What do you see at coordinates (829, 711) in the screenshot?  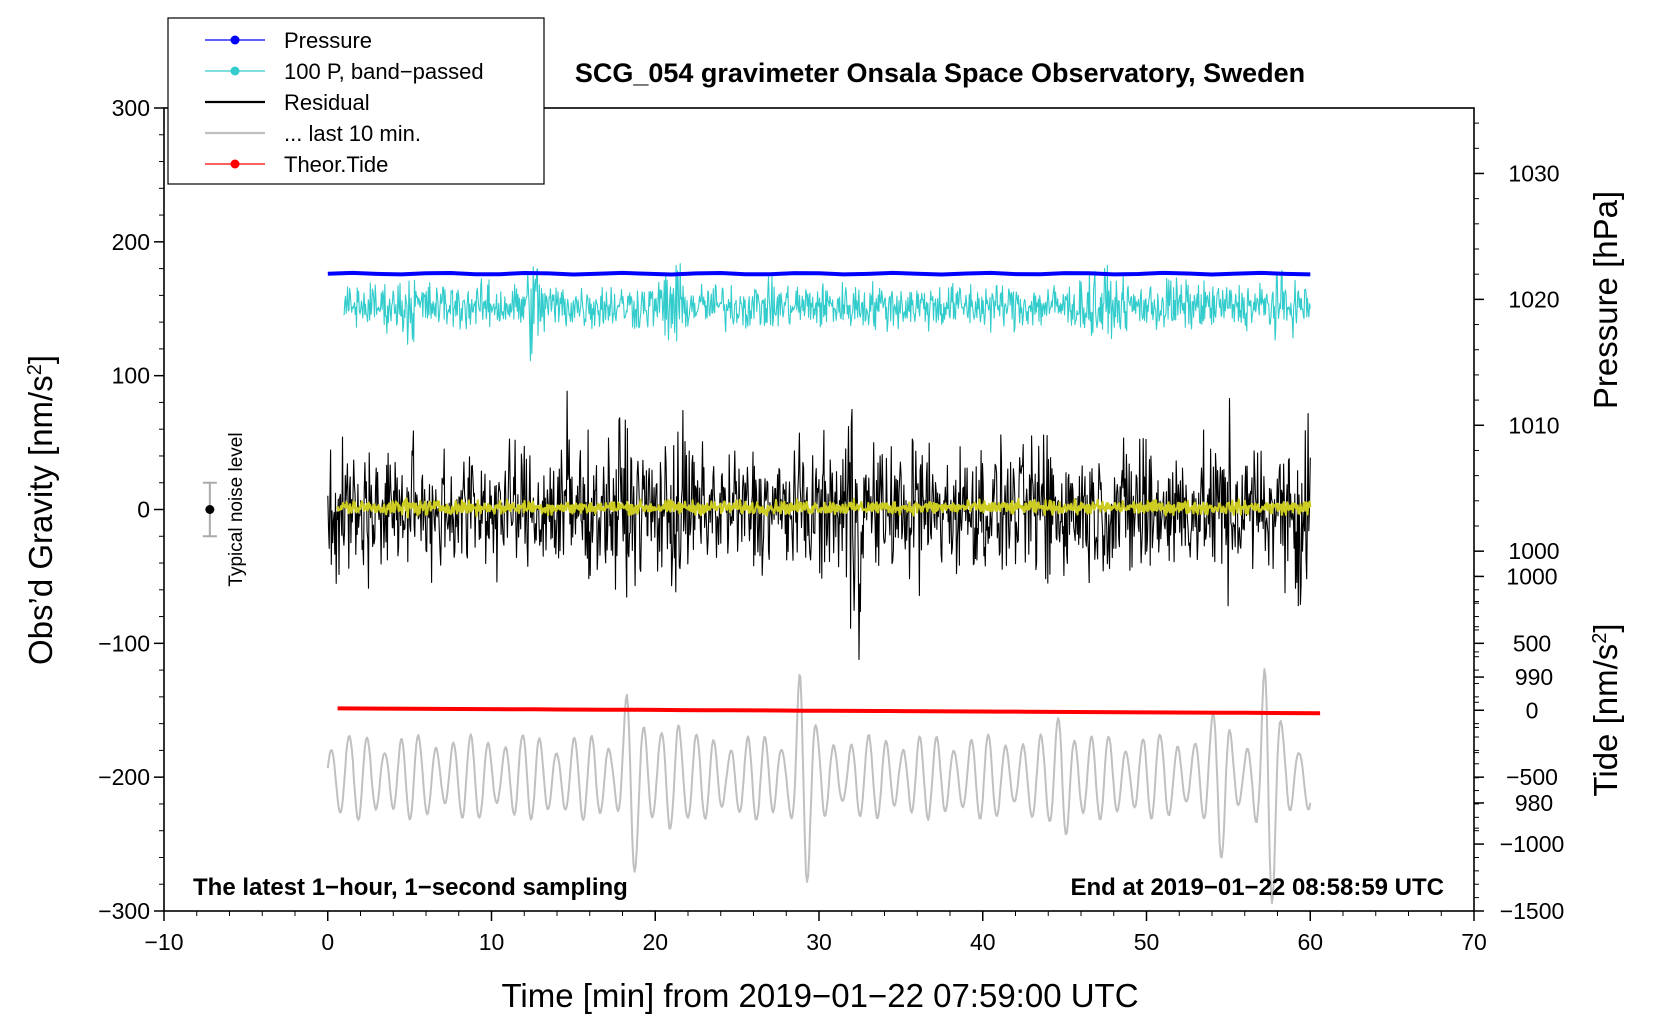 I see `series-line-theor-tide` at bounding box center [829, 711].